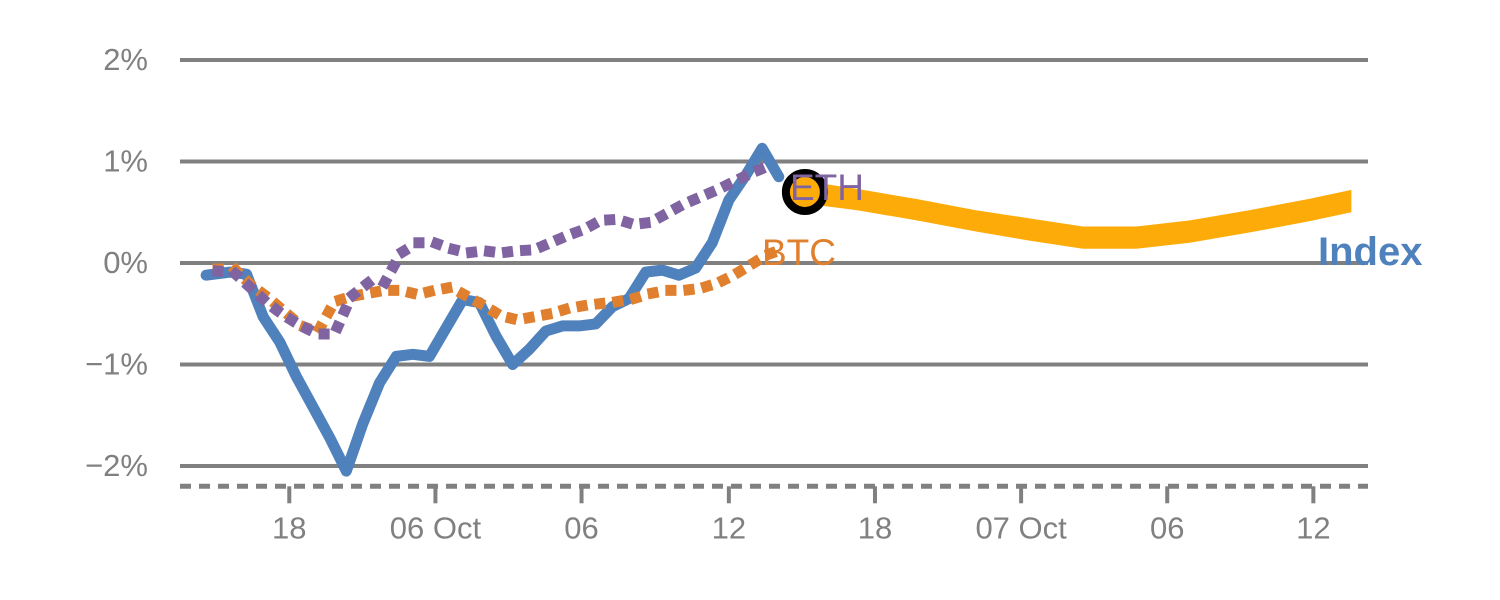 This screenshot has height=600, width=1500. Describe the element at coordinates (799, 252) in the screenshot. I see `btc-label: BTC` at that location.